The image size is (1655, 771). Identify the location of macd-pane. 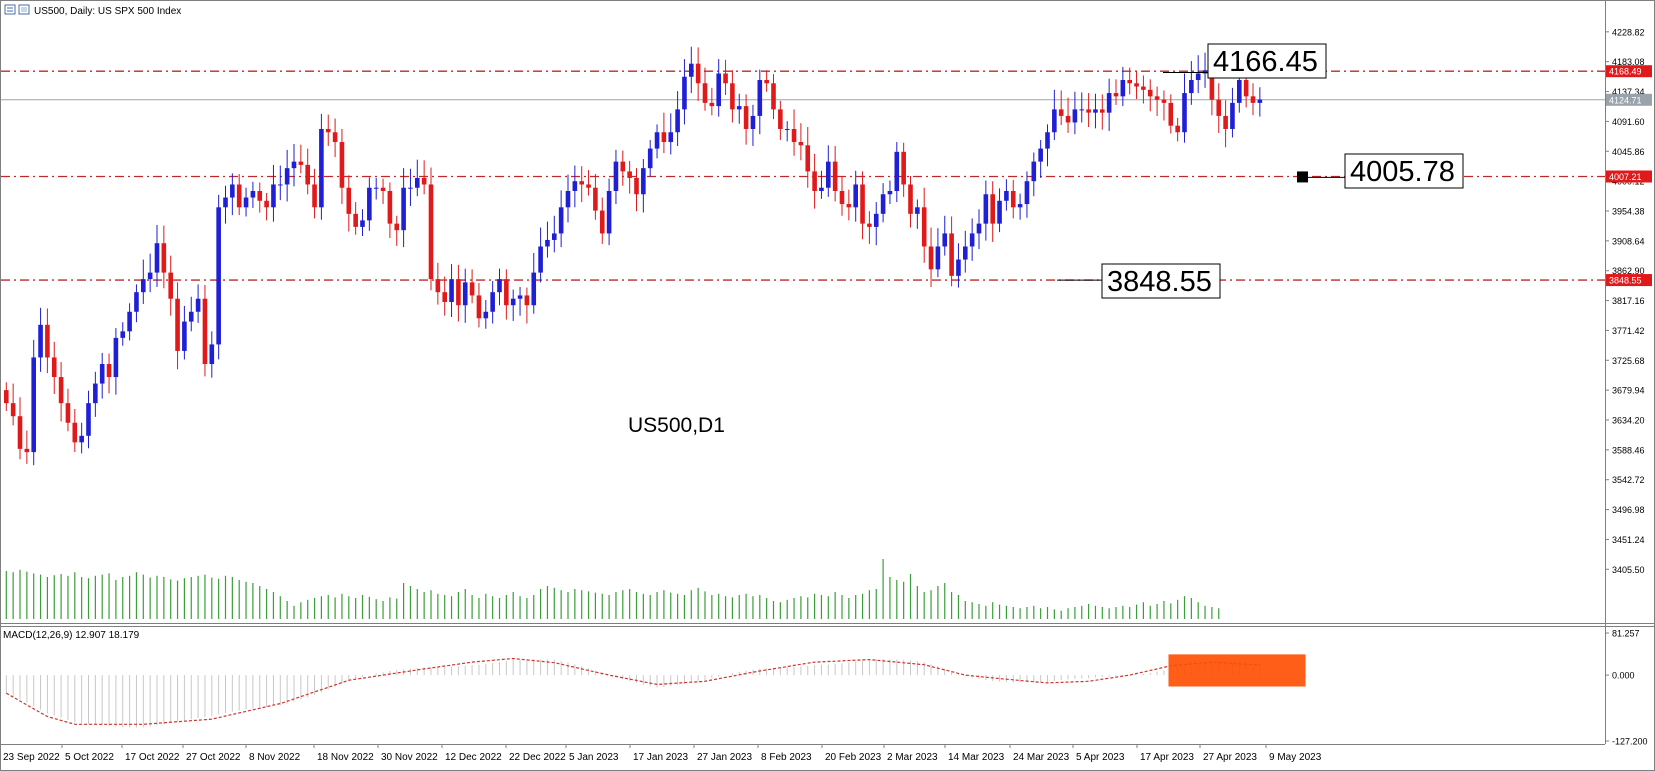
(655, 691).